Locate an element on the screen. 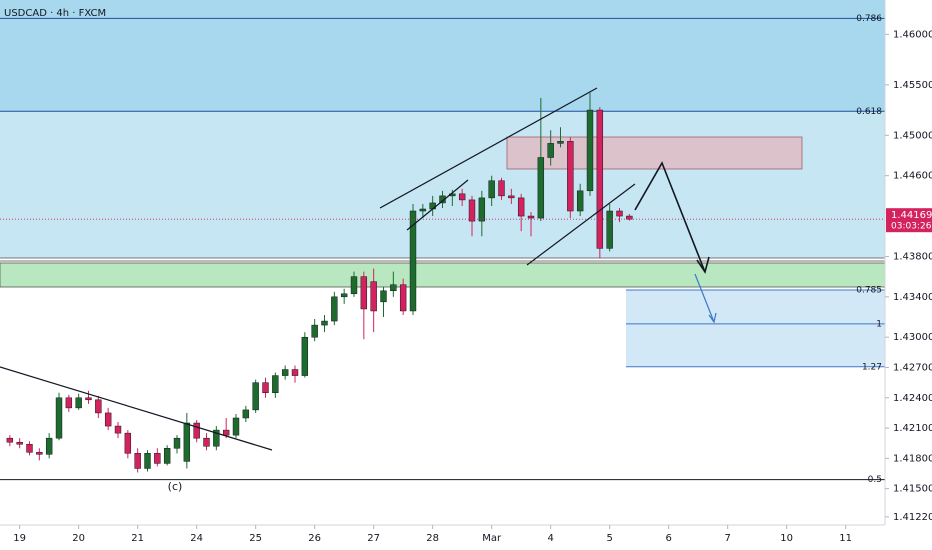  y-tick-label: 1.45500 is located at coordinates (912, 85).